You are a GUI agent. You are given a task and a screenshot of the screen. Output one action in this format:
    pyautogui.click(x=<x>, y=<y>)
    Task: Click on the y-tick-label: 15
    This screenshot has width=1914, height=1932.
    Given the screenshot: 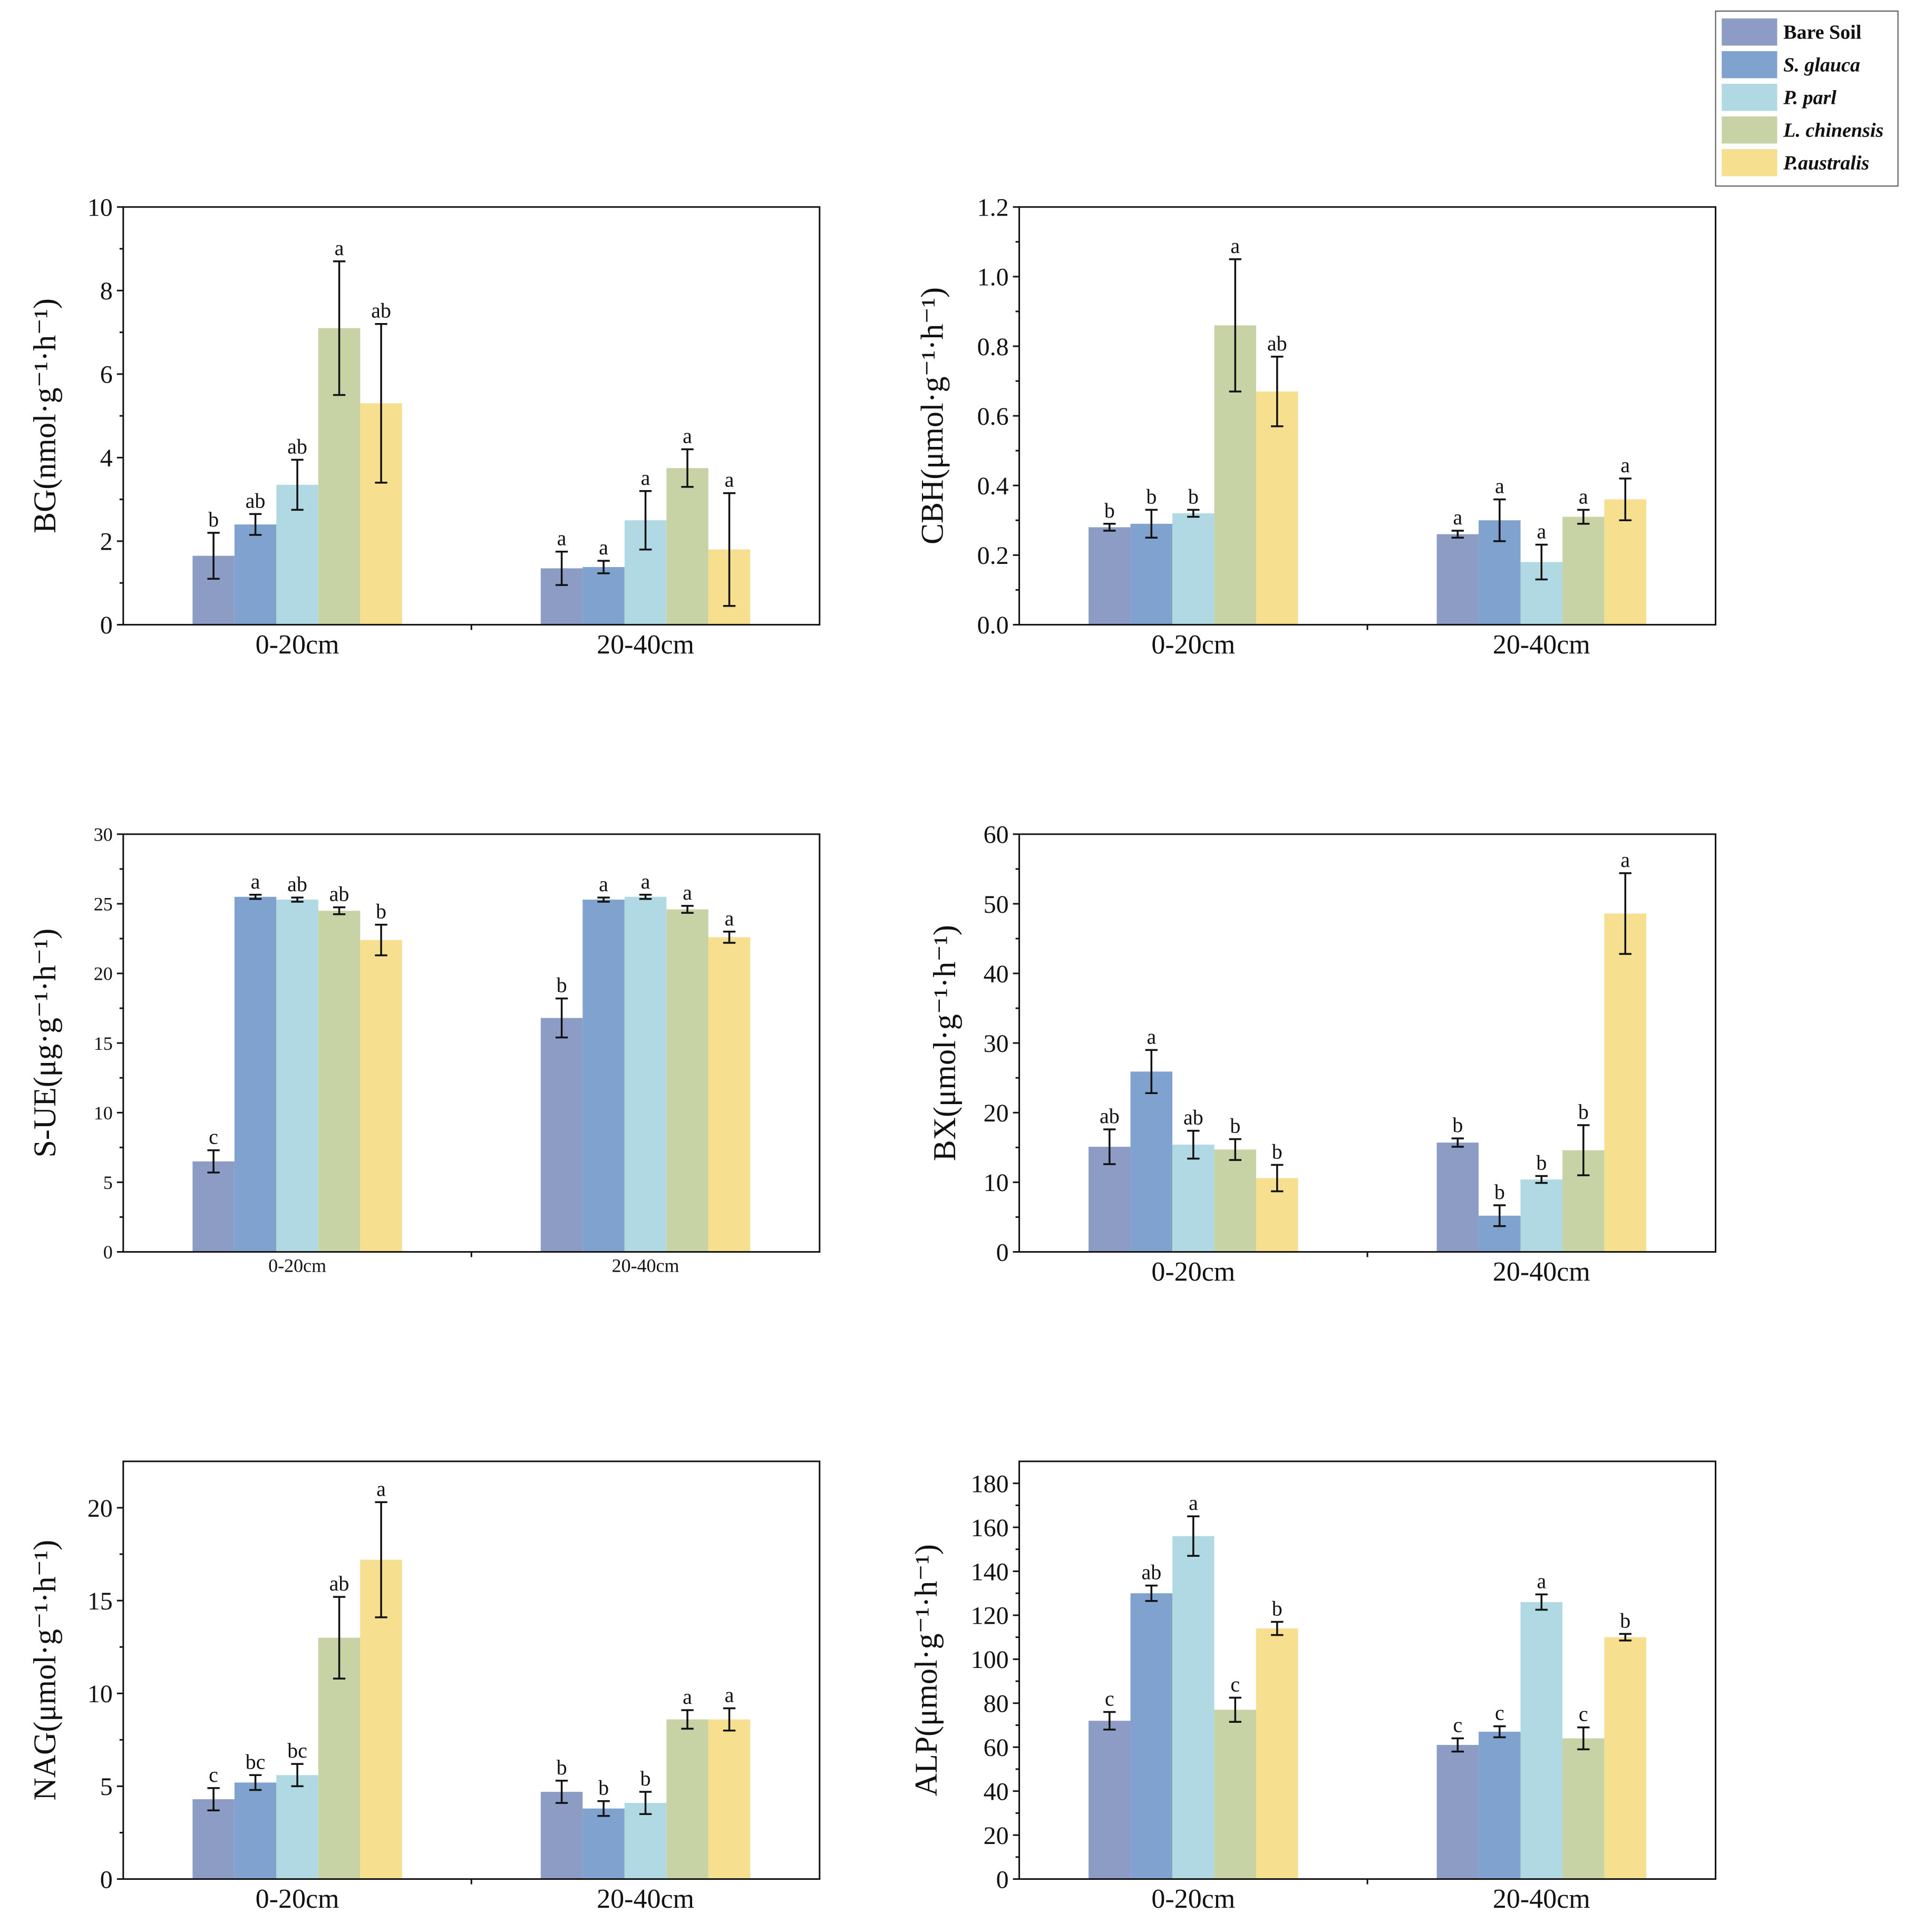 What is the action you would take?
    pyautogui.click(x=103, y=1043)
    